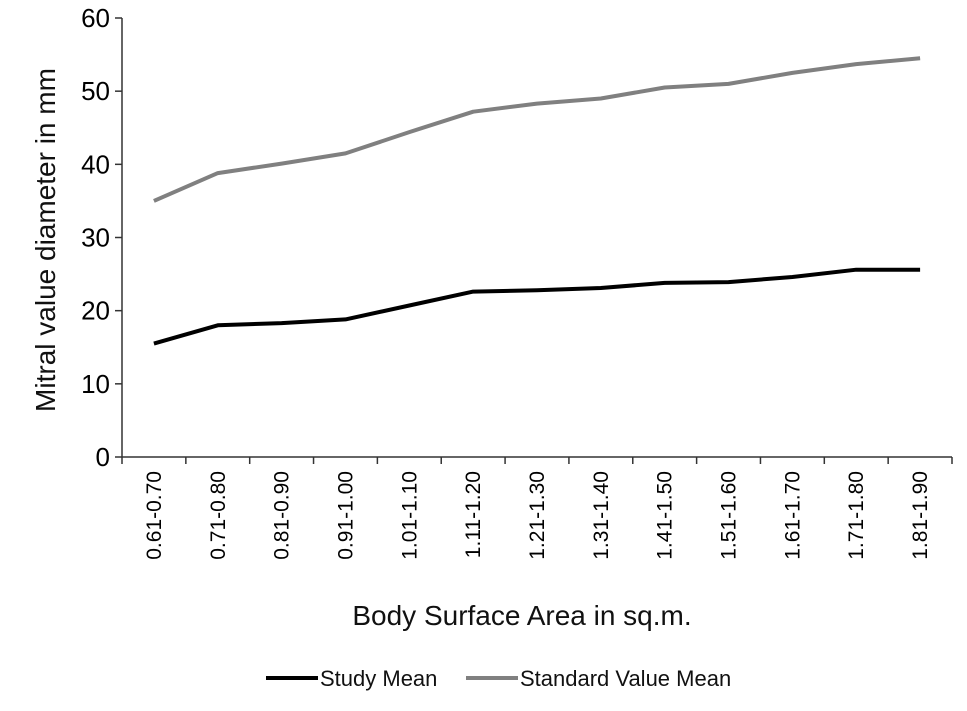 Image resolution: width=967 pixels, height=711 pixels. I want to click on x-axis-title: Body Surface Area in sq.m., so click(521, 615).